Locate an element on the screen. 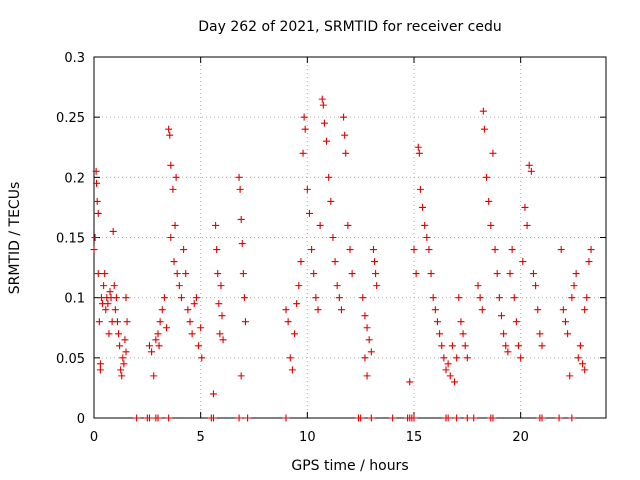  y-tick-label: 0.1 is located at coordinates (74, 299).